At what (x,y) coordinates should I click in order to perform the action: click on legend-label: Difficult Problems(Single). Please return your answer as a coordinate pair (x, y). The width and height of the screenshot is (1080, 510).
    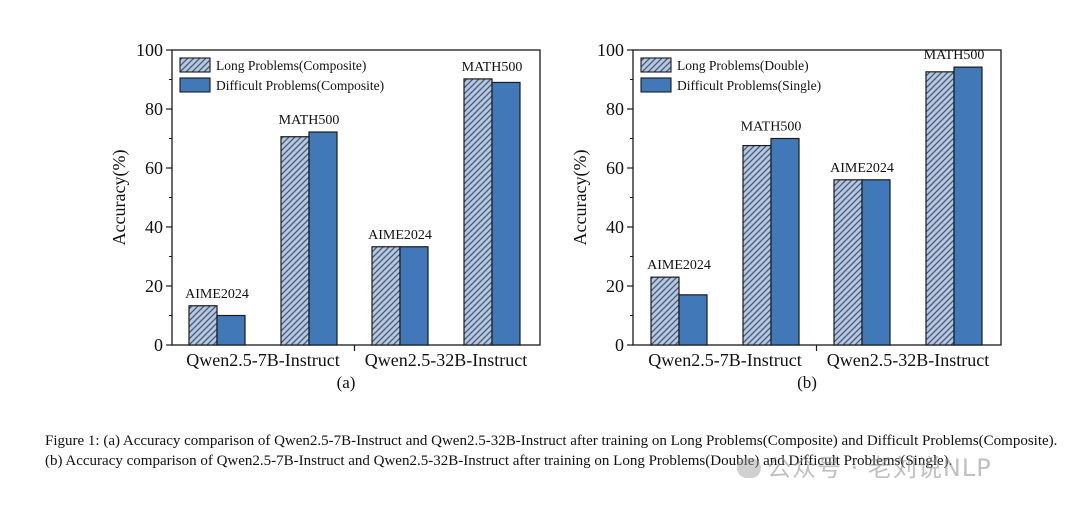
    Looking at the image, I should click on (749, 85).